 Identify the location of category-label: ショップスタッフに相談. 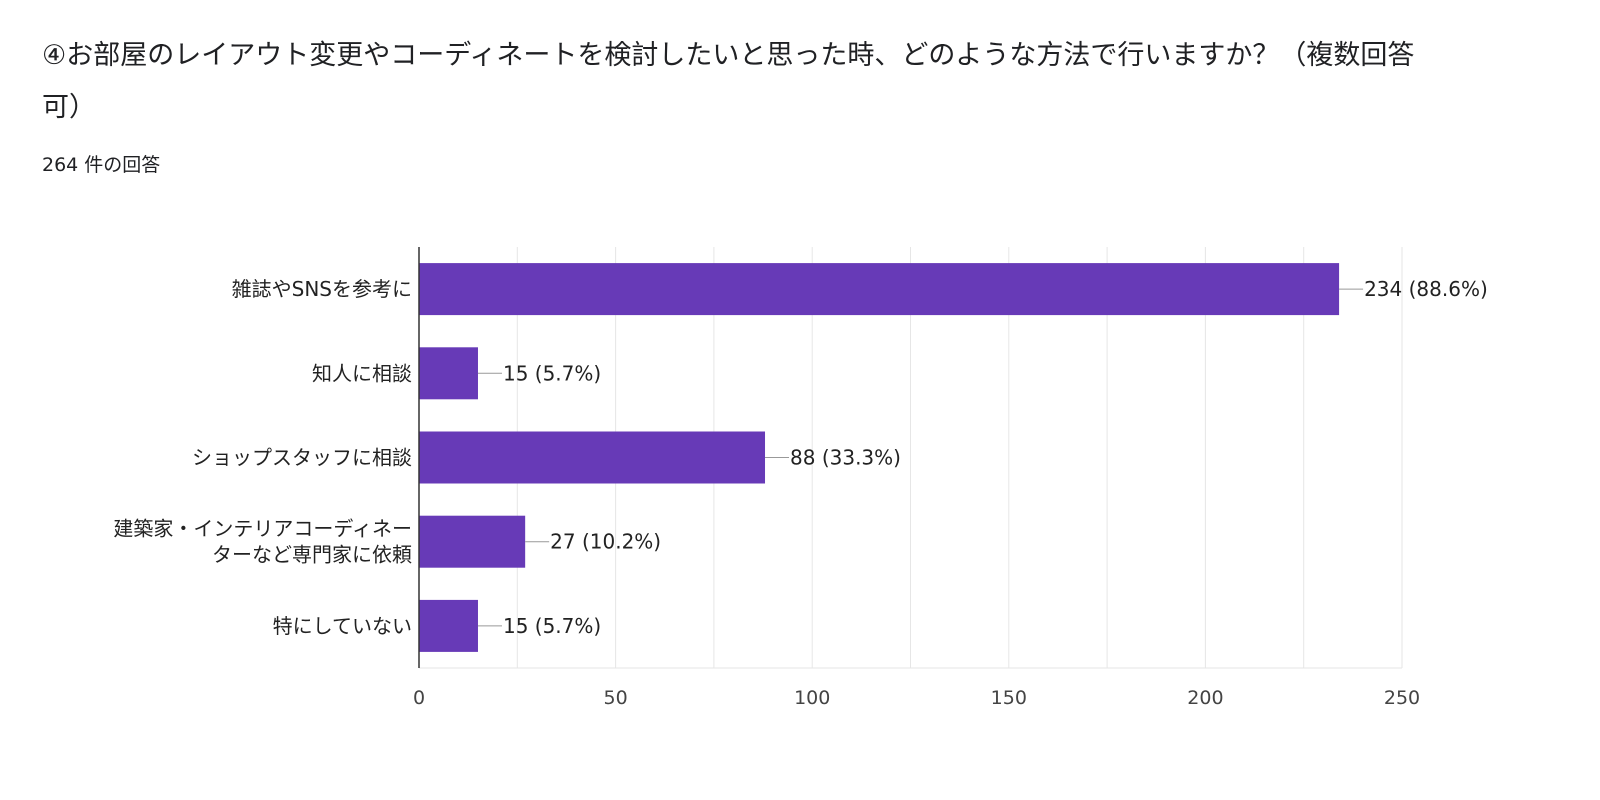
(302, 458).